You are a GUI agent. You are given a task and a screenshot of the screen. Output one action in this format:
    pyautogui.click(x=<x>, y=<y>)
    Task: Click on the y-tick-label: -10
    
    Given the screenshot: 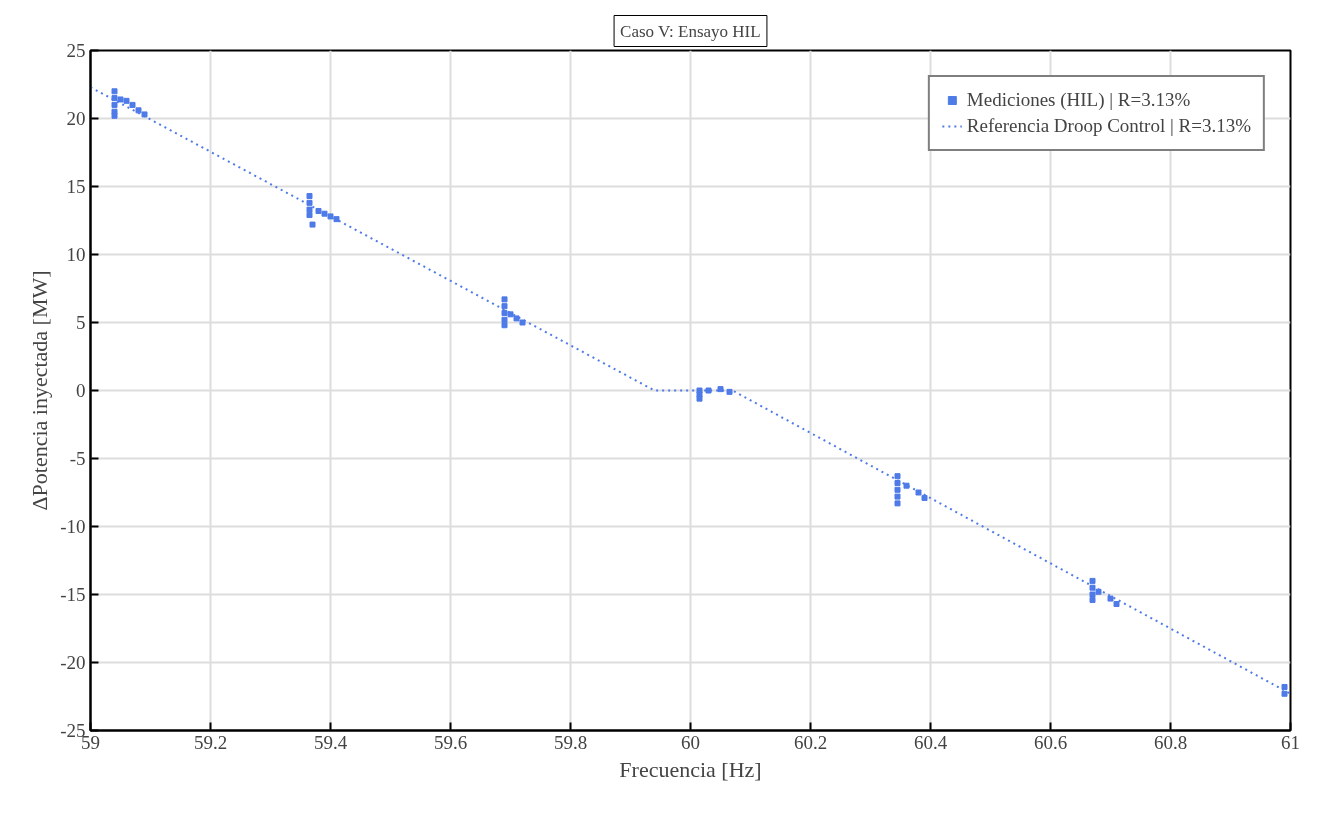 What is the action you would take?
    pyautogui.click(x=73, y=526)
    